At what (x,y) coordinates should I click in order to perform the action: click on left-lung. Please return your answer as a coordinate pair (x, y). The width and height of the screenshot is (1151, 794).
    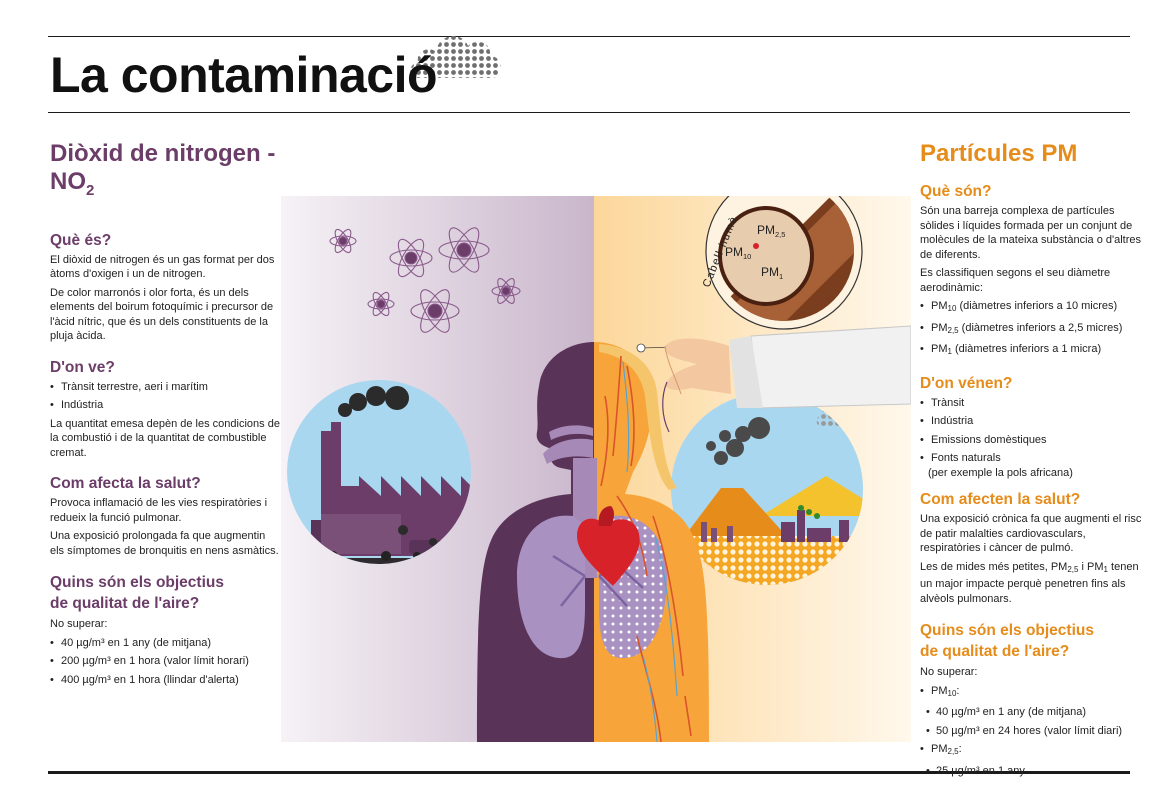
    Looking at the image, I should click on (551, 587).